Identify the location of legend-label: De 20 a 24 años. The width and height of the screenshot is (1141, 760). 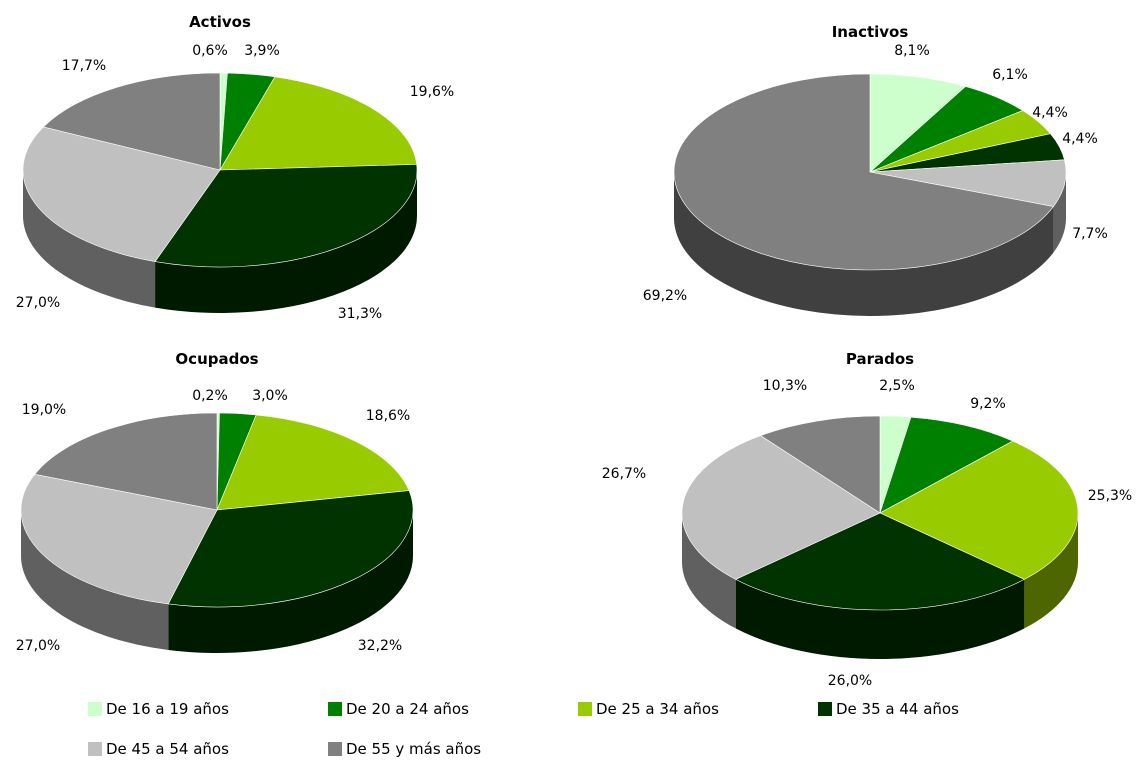
(407, 709).